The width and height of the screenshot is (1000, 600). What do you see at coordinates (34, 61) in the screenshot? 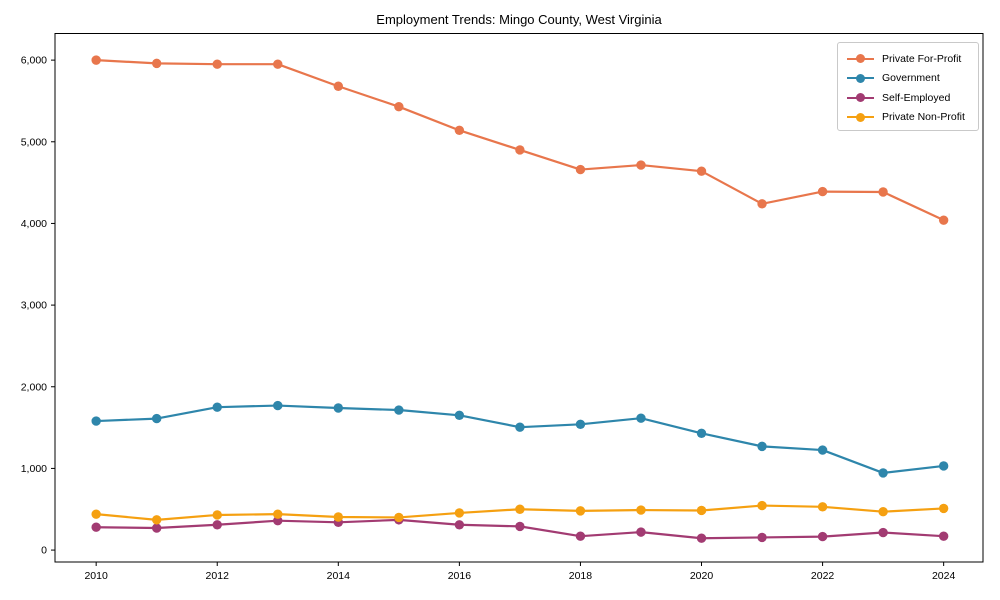
I see `y-tick-label: 6,000` at bounding box center [34, 61].